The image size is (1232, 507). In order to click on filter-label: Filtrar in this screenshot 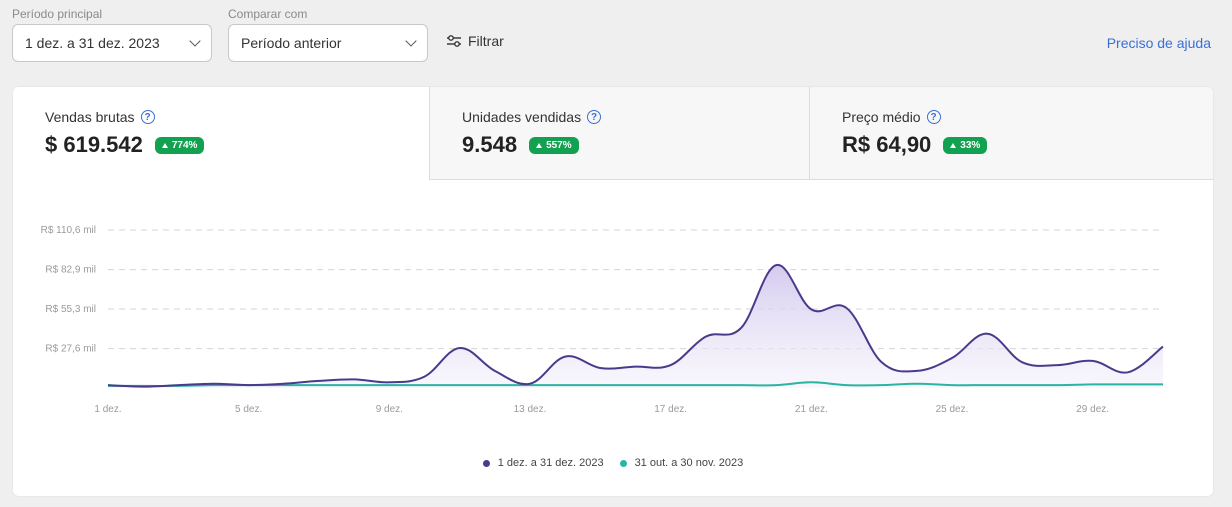, I will do `click(486, 41)`.